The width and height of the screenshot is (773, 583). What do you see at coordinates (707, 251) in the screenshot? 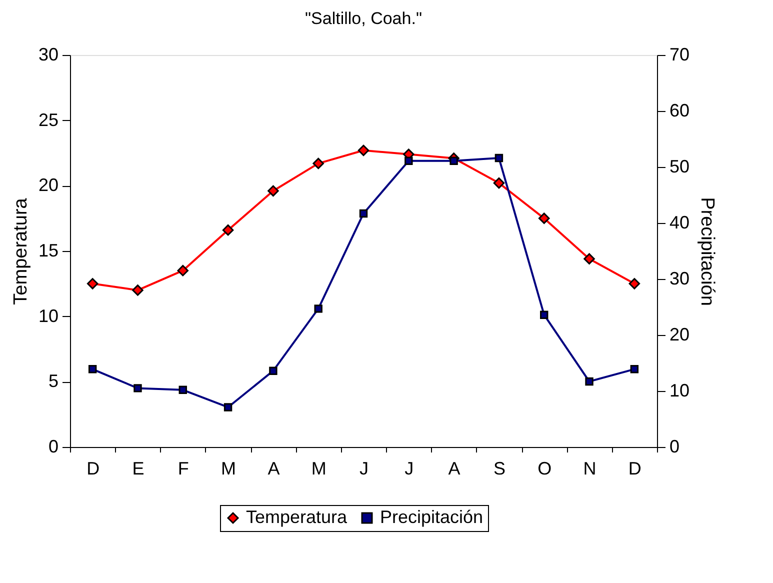
I see `y2-axis-title: Precipitación` at bounding box center [707, 251].